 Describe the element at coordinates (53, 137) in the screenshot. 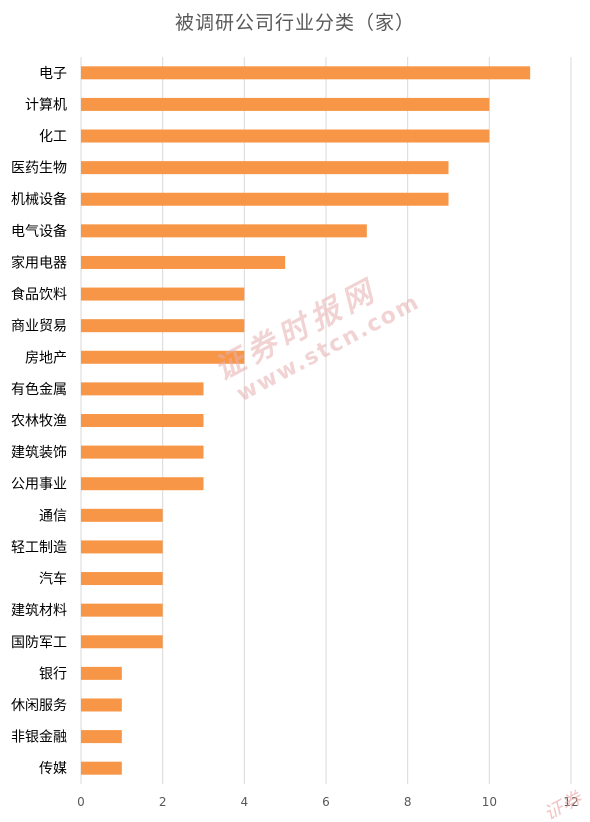

I see `category-label: 化工` at that location.